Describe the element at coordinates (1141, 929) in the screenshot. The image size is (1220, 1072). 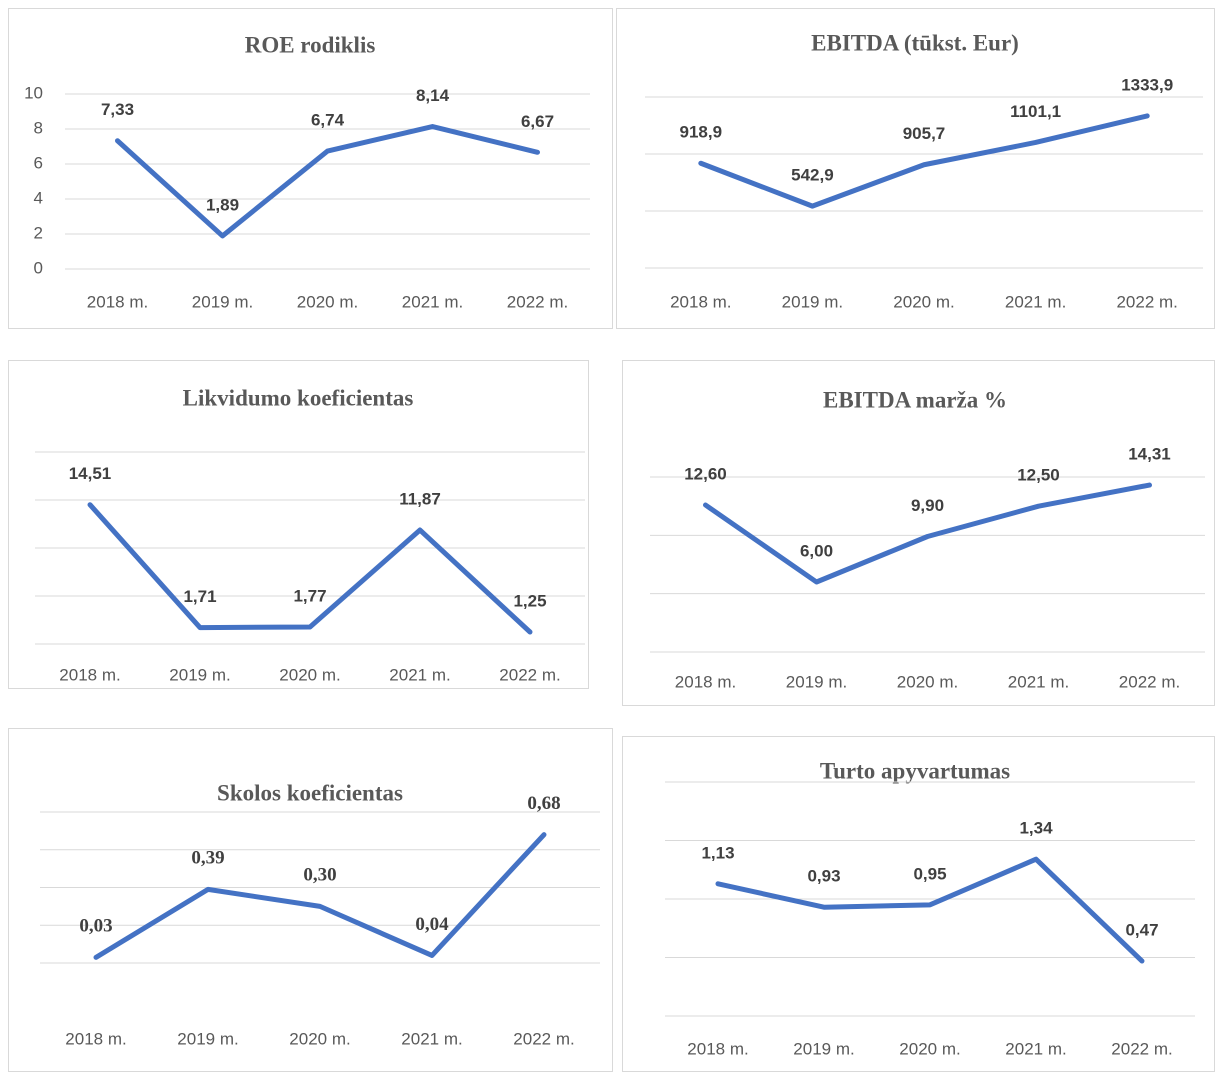
I see `data-label: 0,47` at that location.